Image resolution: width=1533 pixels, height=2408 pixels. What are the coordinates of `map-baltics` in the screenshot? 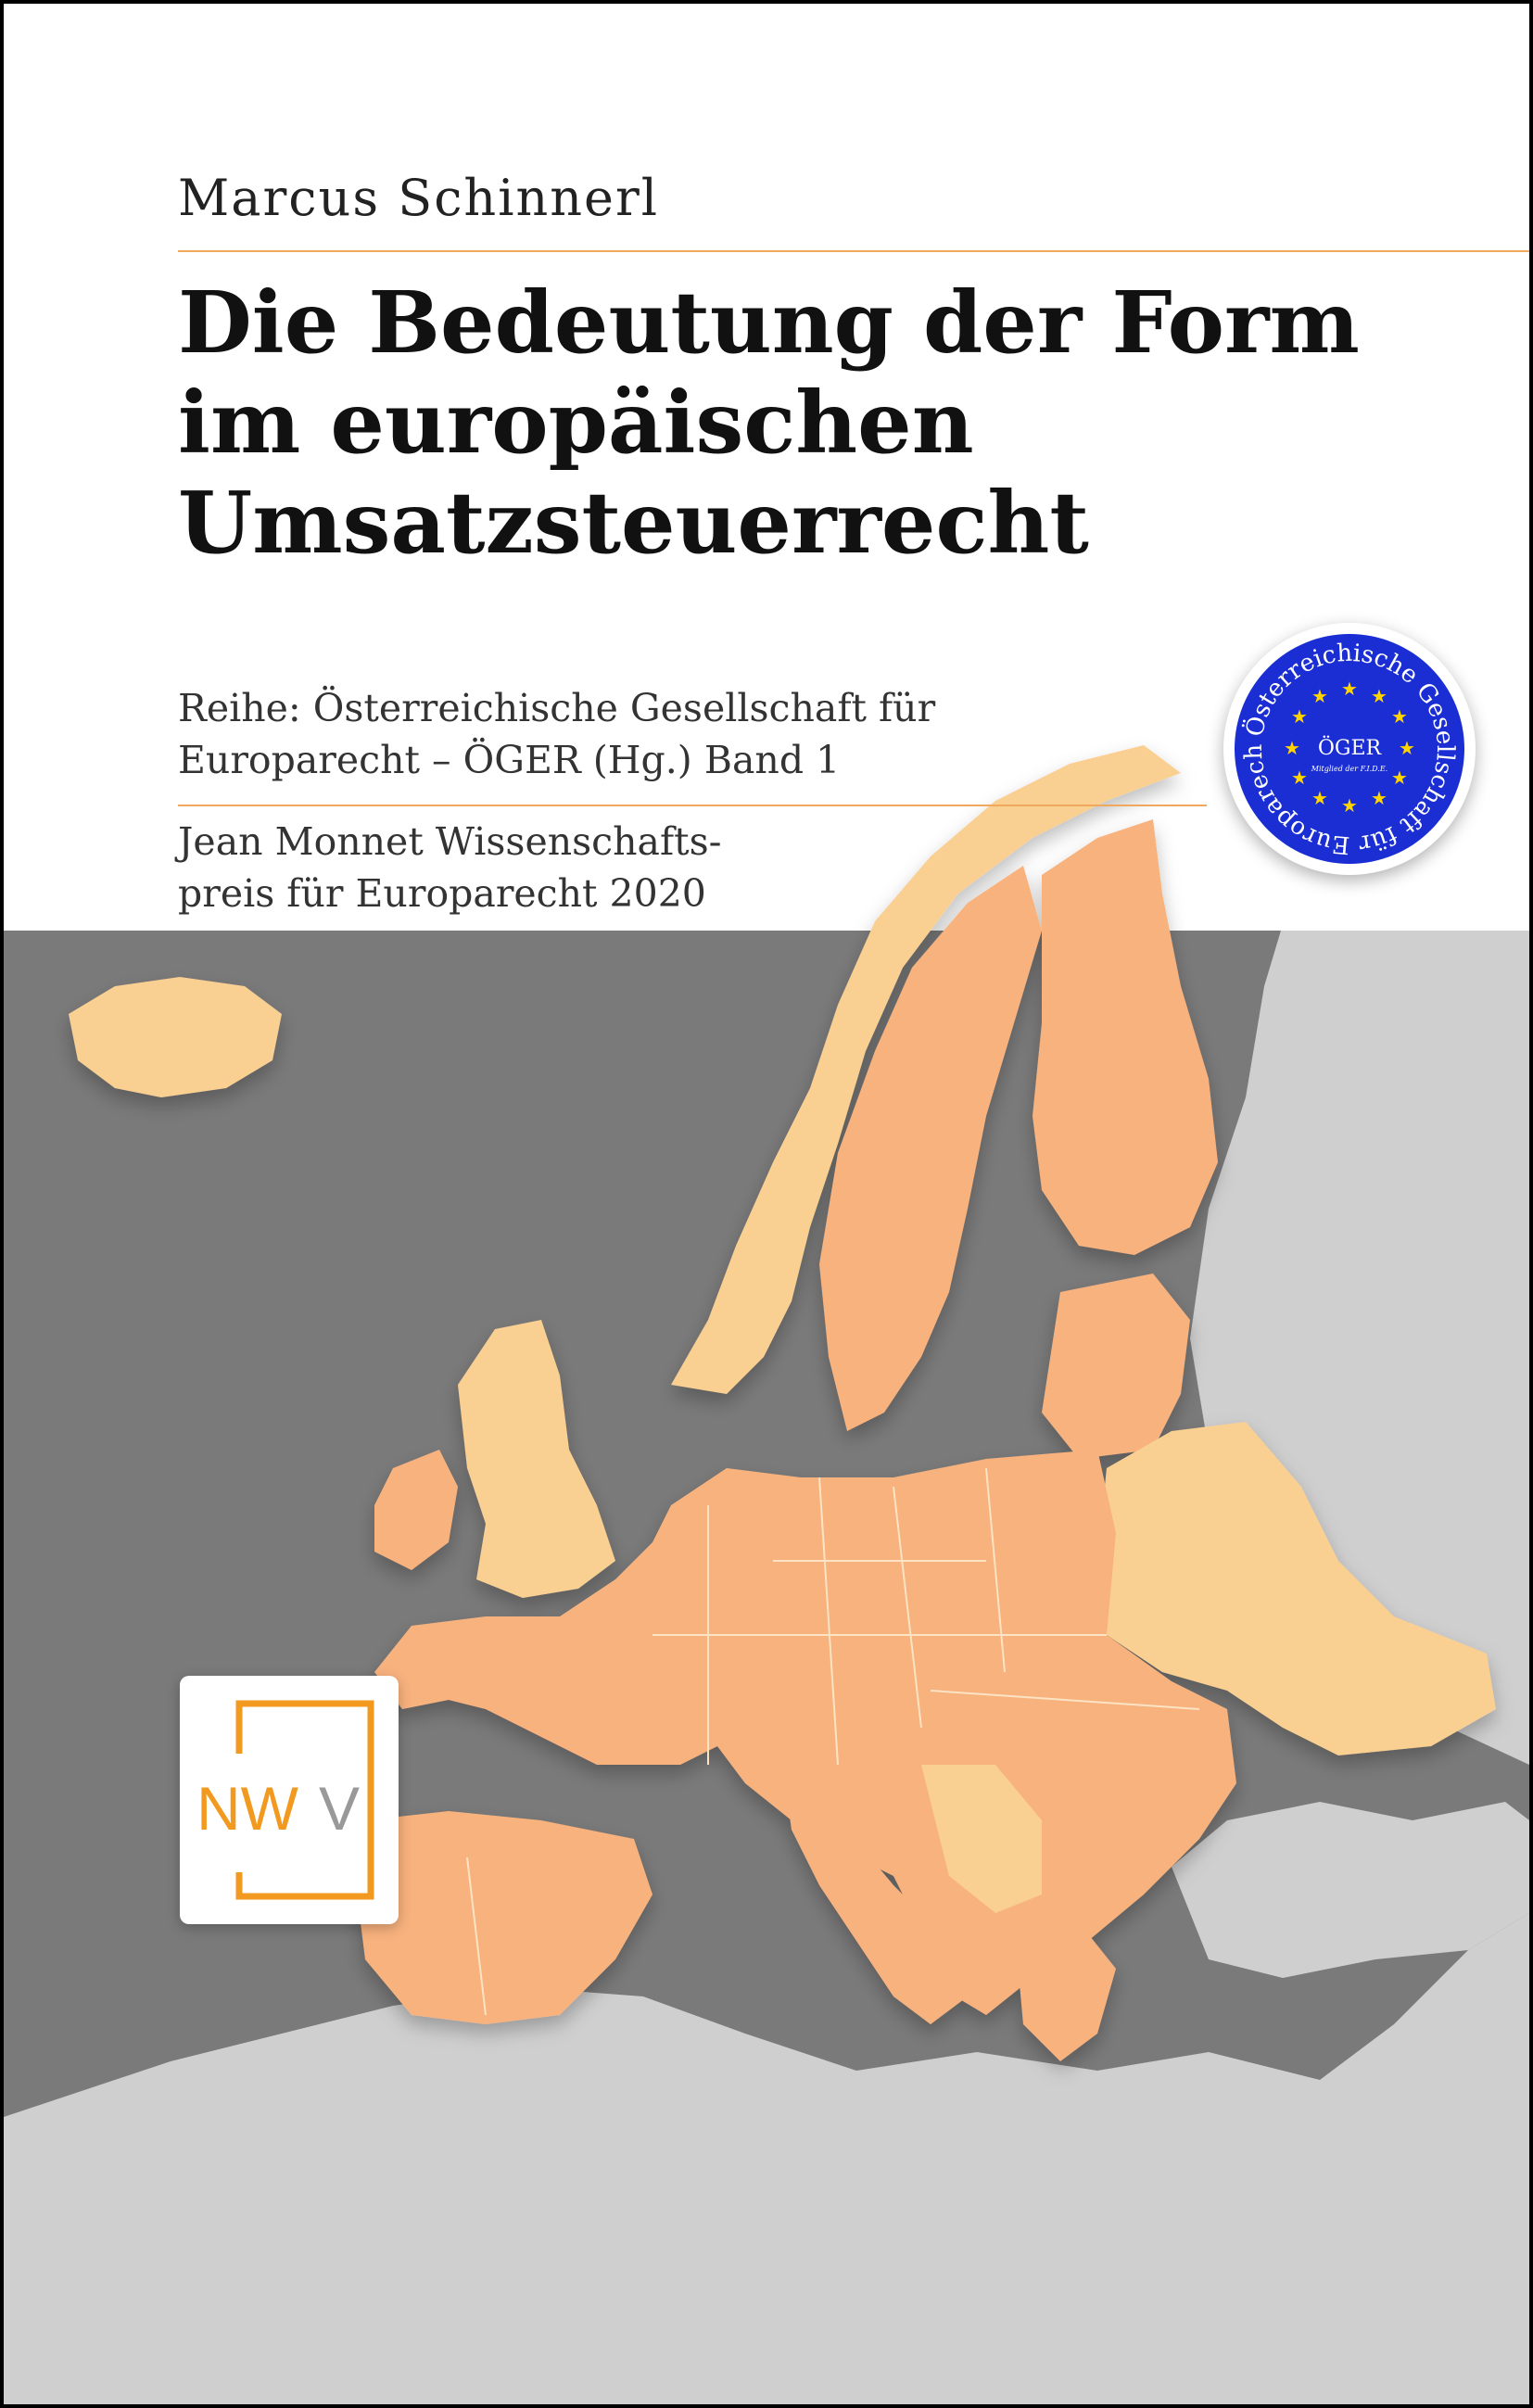 It's located at (1116, 1366).